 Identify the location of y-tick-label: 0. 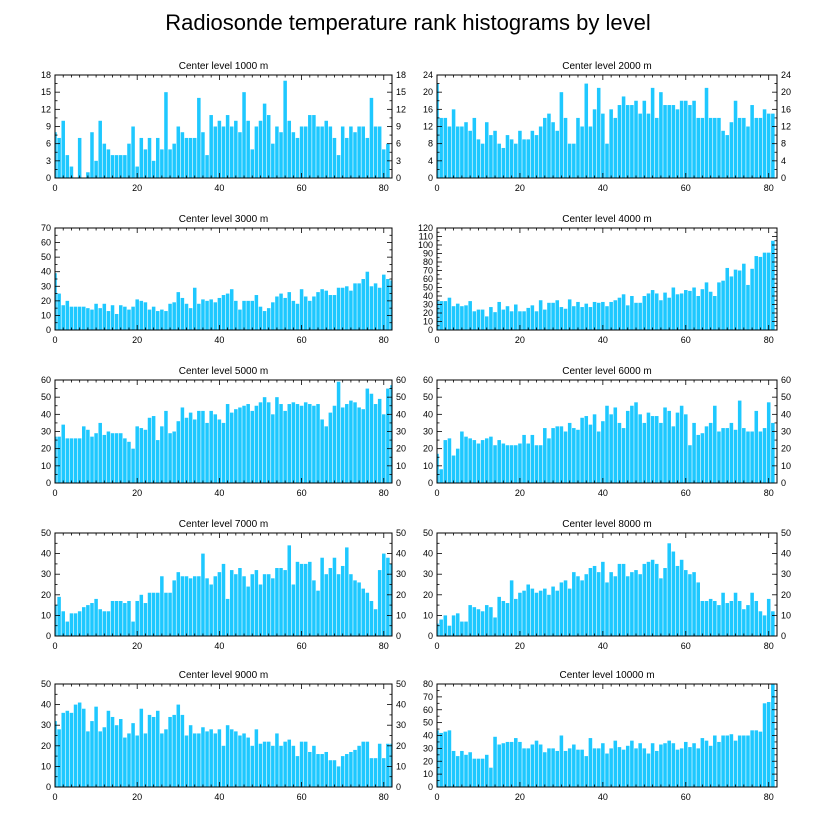
(430, 483).